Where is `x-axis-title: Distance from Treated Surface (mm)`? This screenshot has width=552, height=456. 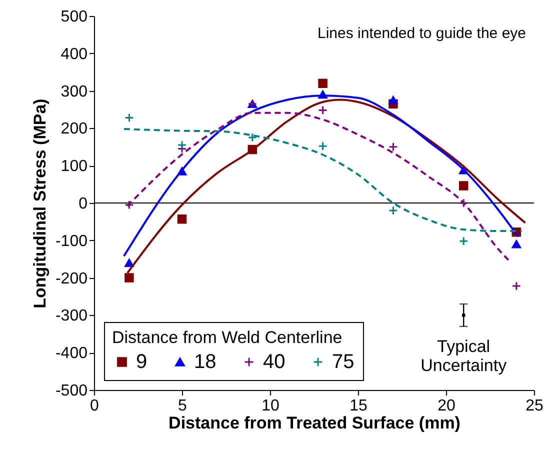 x-axis-title: Distance from Treated Surface (mm) is located at coordinates (314, 423).